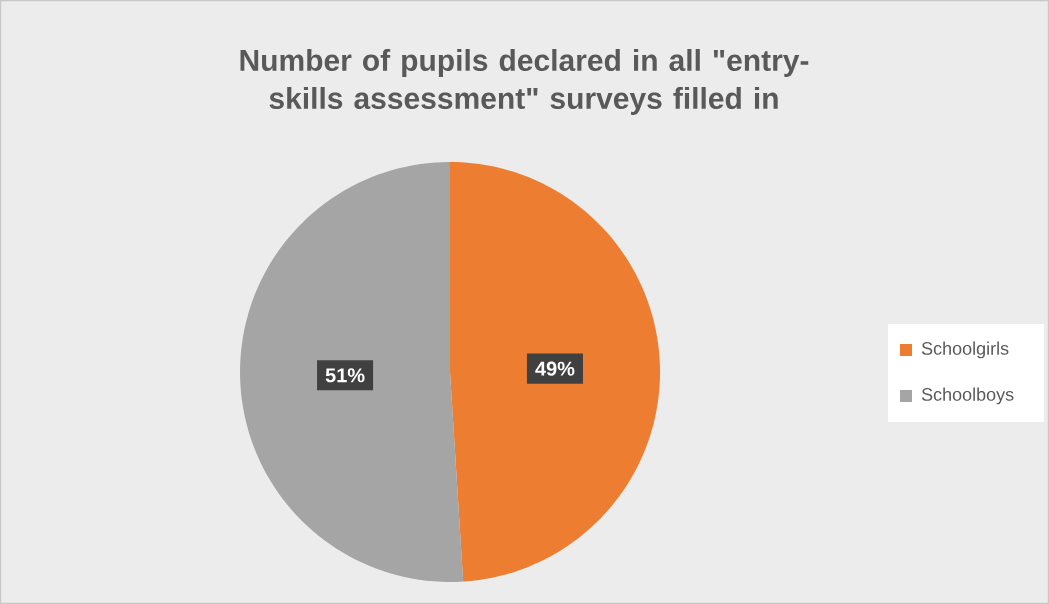  I want to click on data-label: 51%, so click(345, 375).